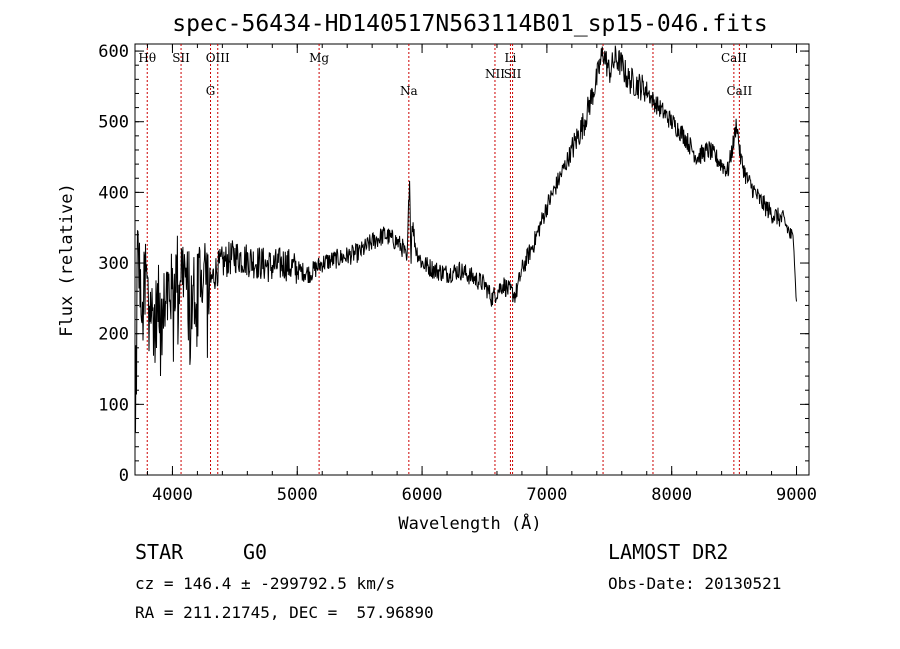 The width and height of the screenshot is (900, 649). I want to click on observation-date: Obs-Date: 20130521, so click(695, 583).